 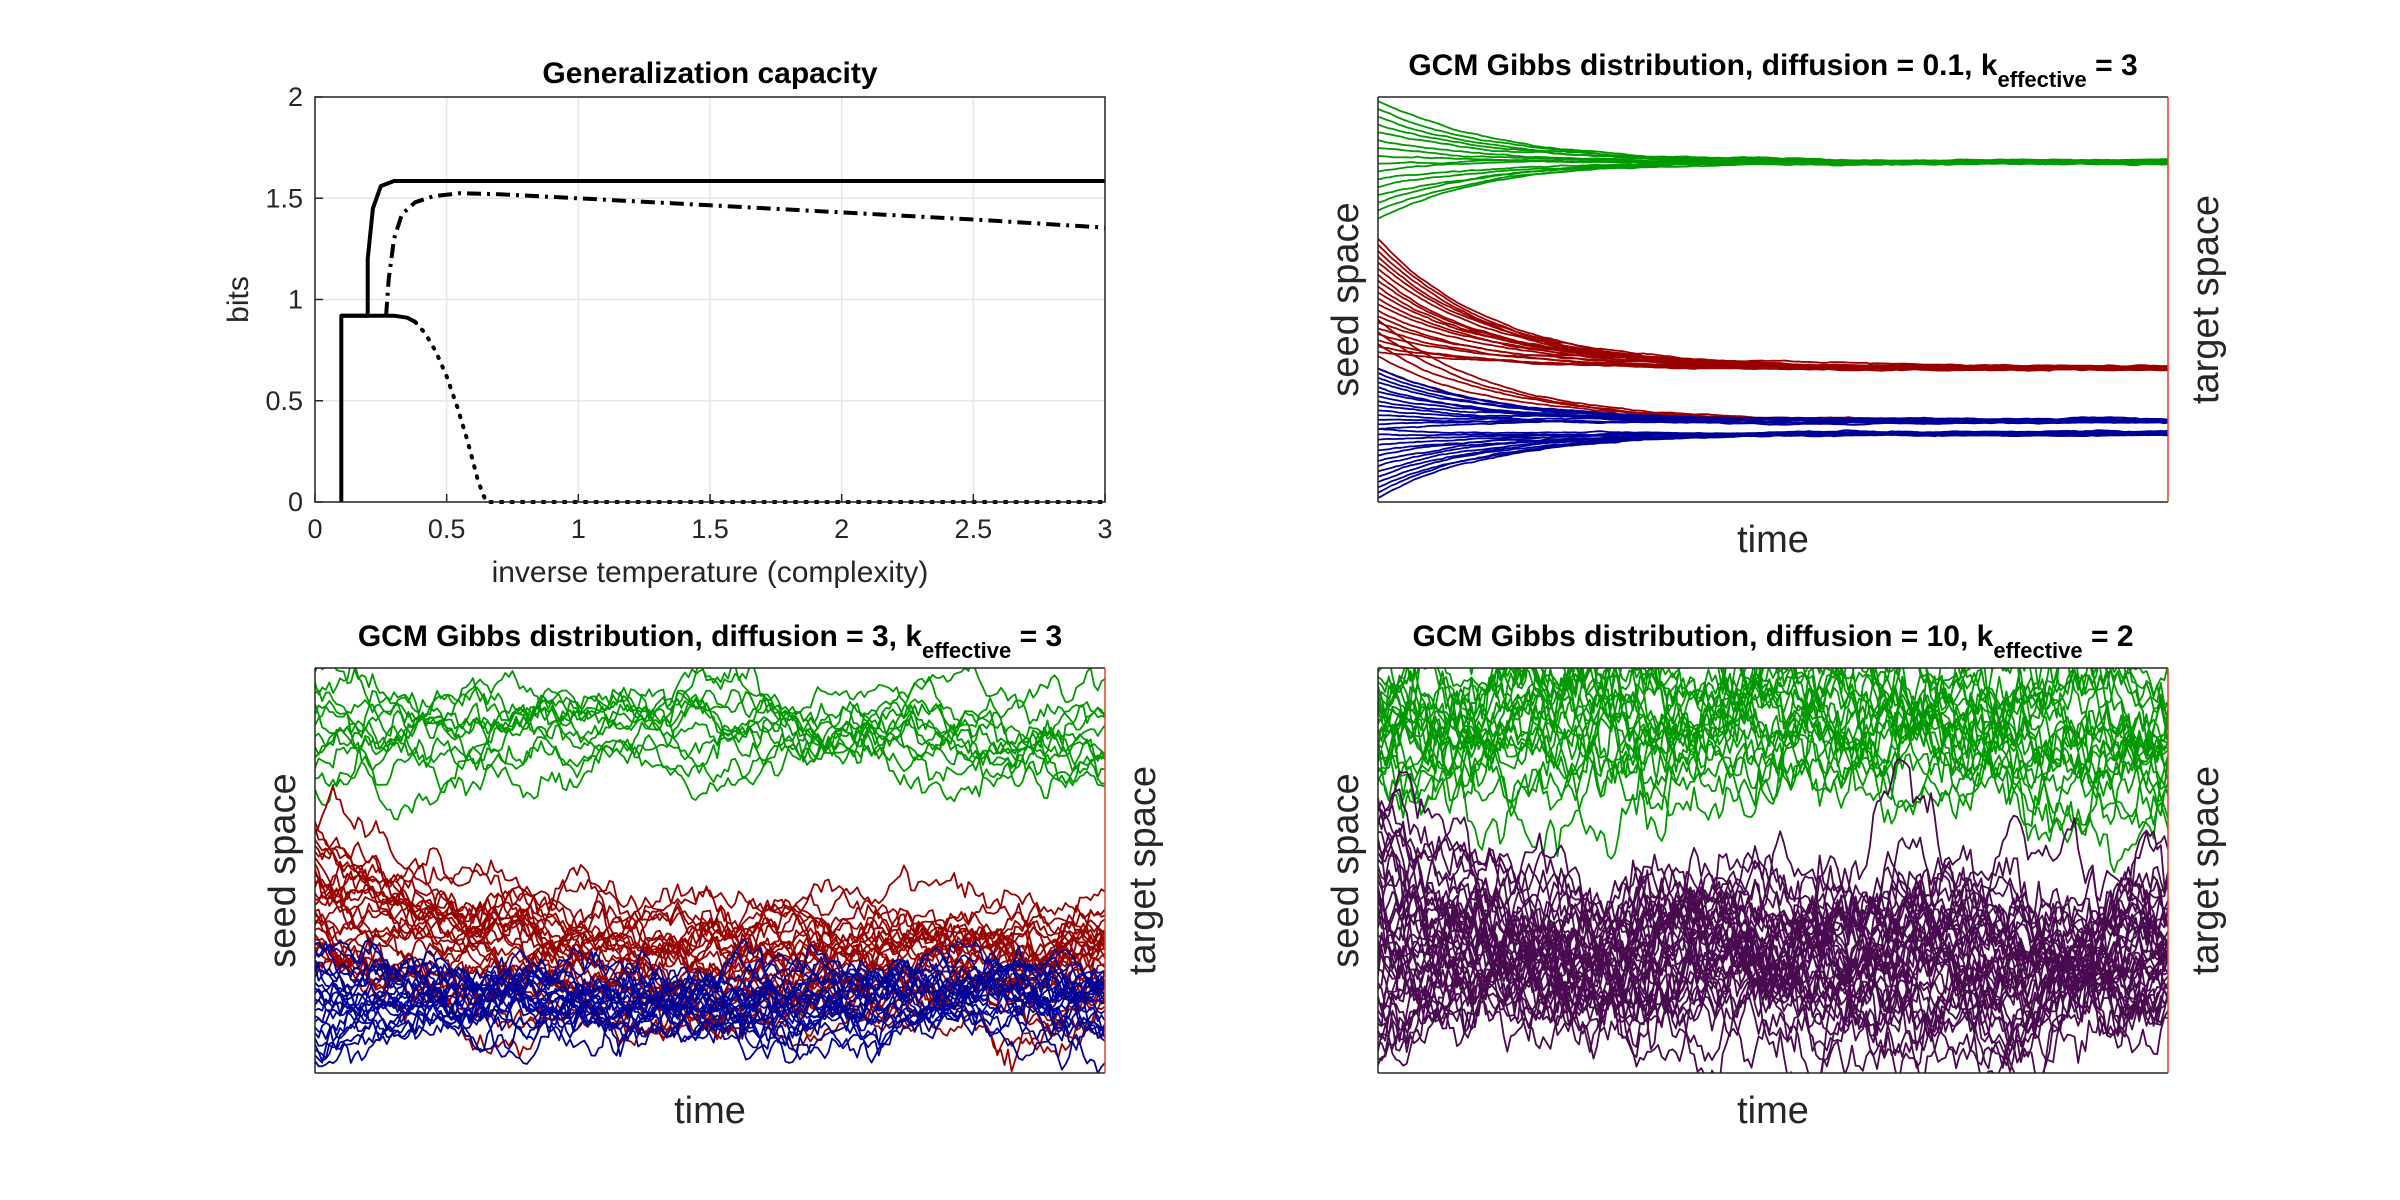 What do you see at coordinates (710, 529) in the screenshot?
I see `x-tick-label: 1.5` at bounding box center [710, 529].